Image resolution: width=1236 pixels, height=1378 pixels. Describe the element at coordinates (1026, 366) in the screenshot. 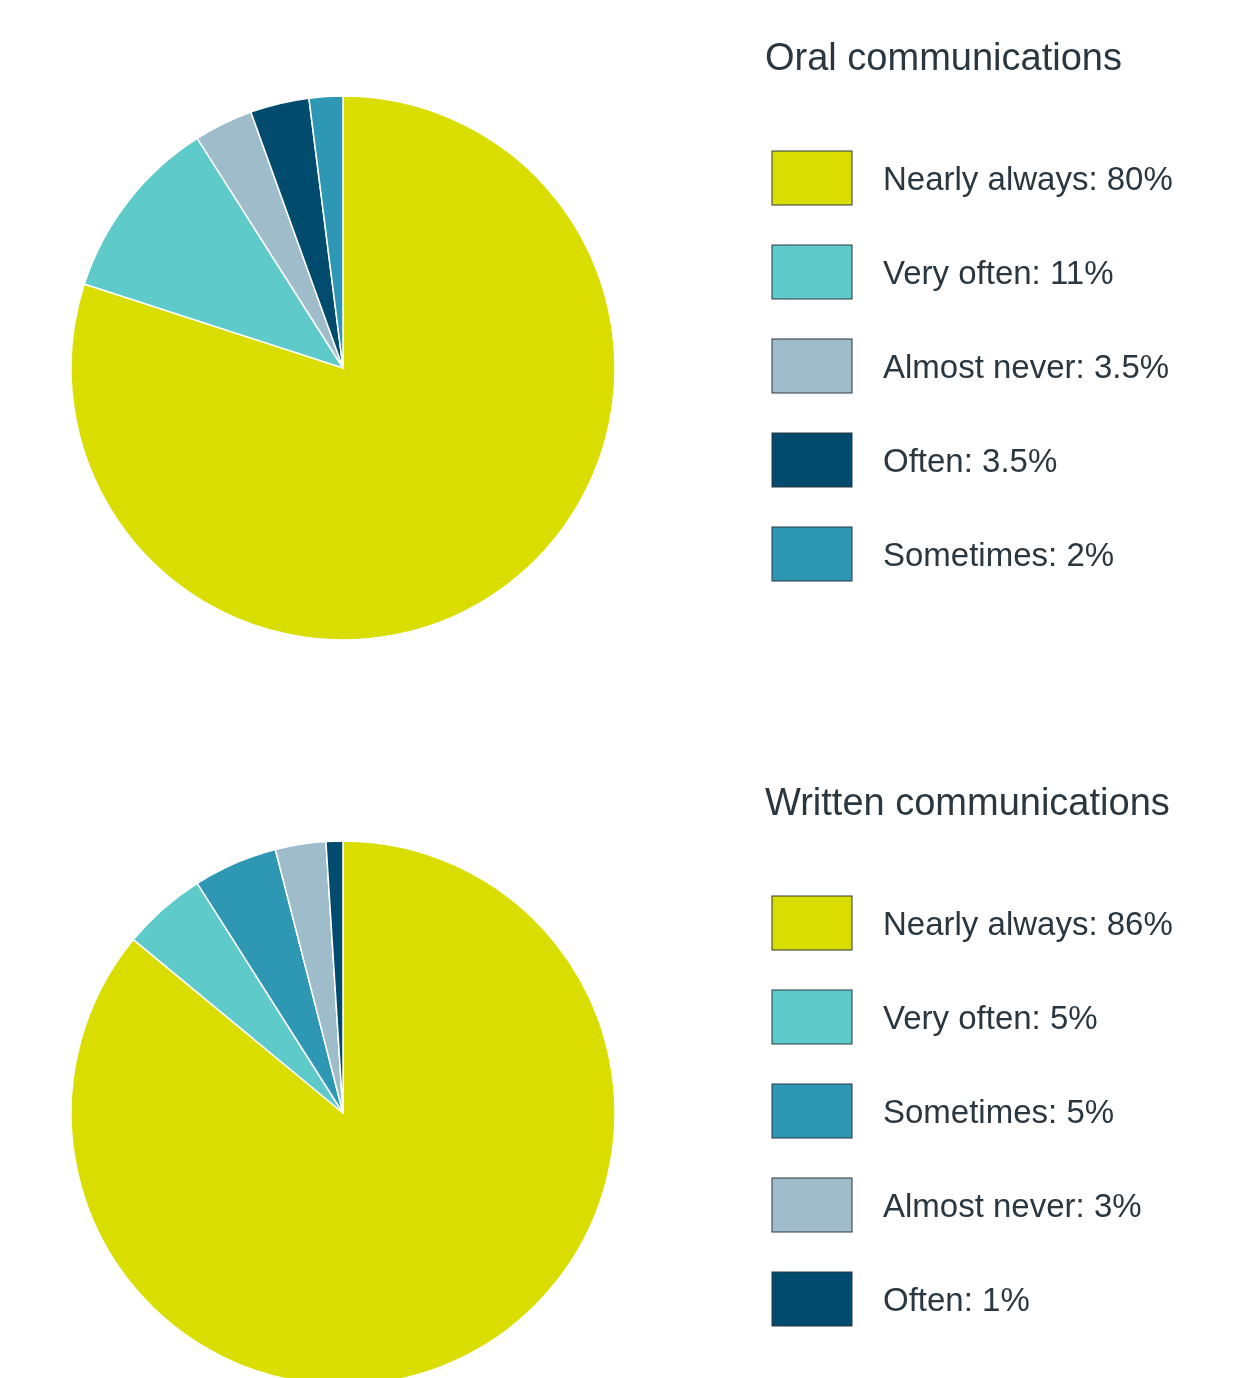

I see `legend-label: Almost never: 3.5%` at that location.